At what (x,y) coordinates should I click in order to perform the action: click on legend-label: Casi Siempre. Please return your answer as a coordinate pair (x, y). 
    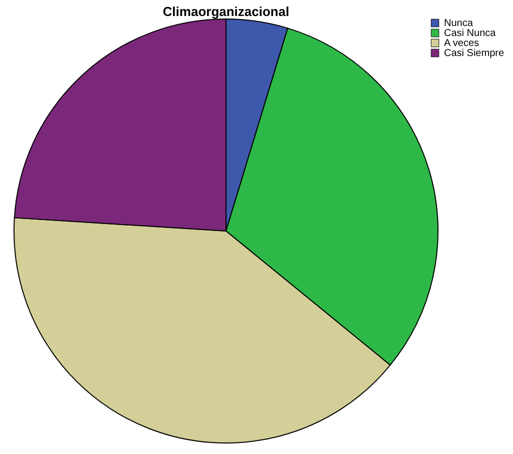
    Looking at the image, I should click on (474, 53).